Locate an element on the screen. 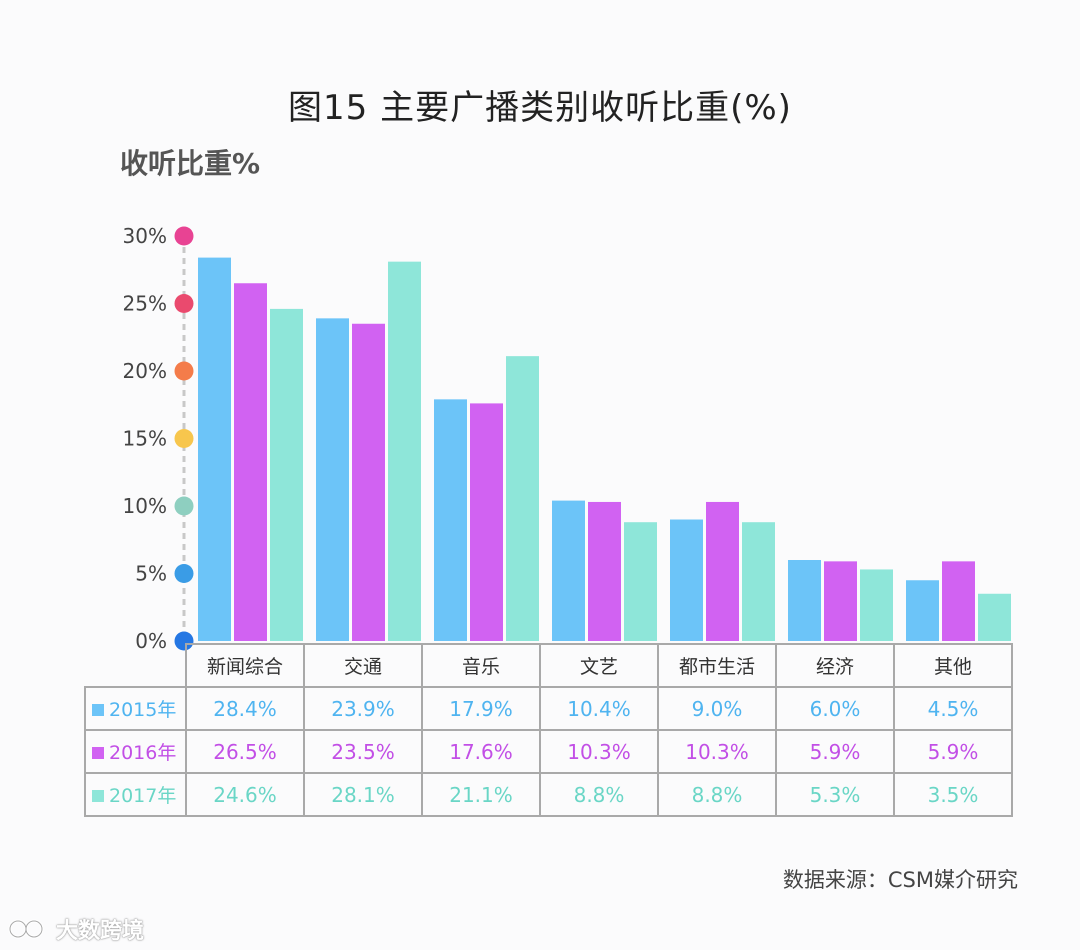 The height and width of the screenshot is (950, 1080). category-label: 文艺 is located at coordinates (599, 665).